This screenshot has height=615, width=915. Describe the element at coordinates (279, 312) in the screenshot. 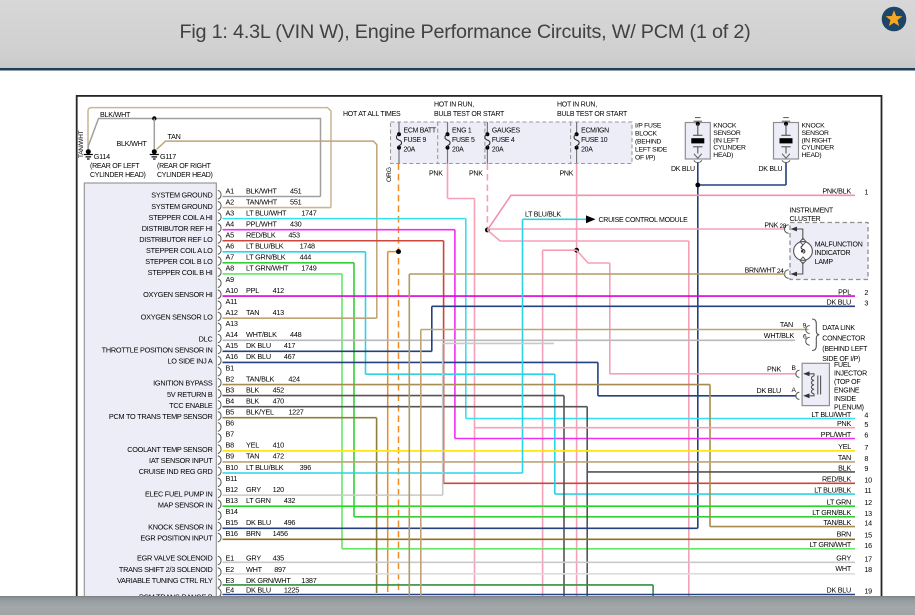

I see `svg-text: 413` at that location.